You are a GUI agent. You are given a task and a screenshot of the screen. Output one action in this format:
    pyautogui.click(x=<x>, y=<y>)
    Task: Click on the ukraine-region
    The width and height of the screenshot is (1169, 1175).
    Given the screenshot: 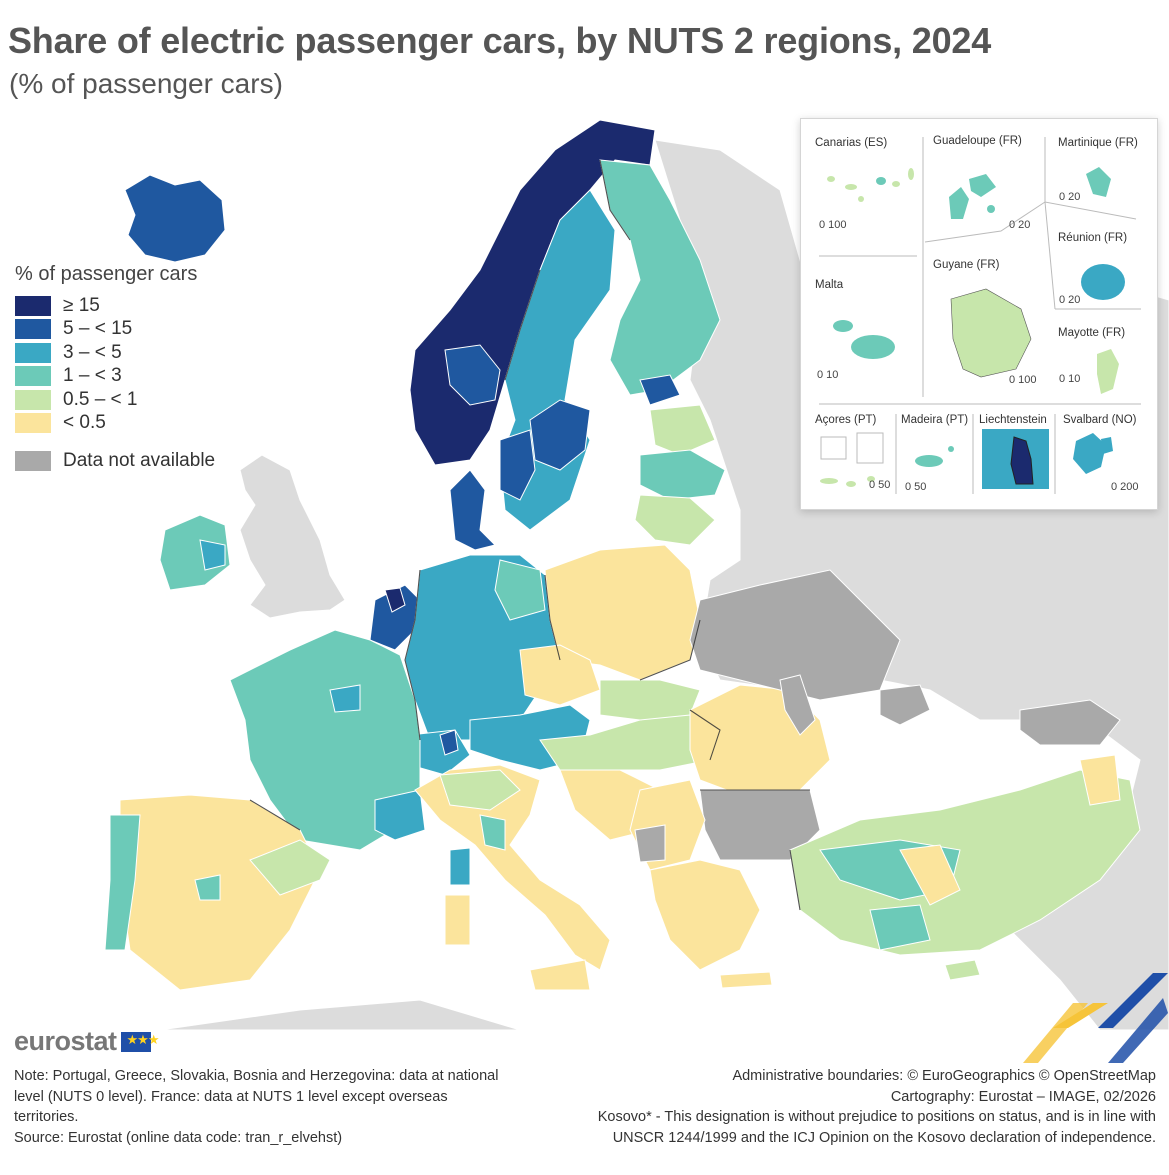 What is the action you would take?
    pyautogui.click(x=795, y=635)
    